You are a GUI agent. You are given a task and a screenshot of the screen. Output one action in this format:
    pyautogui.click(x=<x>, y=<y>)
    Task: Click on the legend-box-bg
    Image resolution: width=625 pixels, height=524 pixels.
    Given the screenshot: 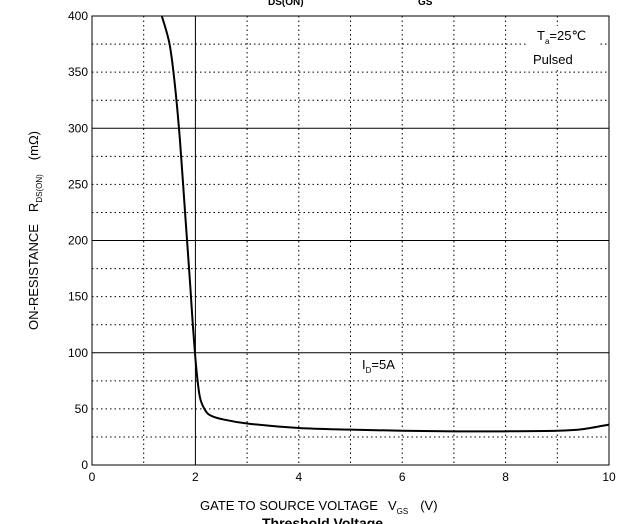 What is the action you would take?
    pyautogui.click(x=563, y=48)
    